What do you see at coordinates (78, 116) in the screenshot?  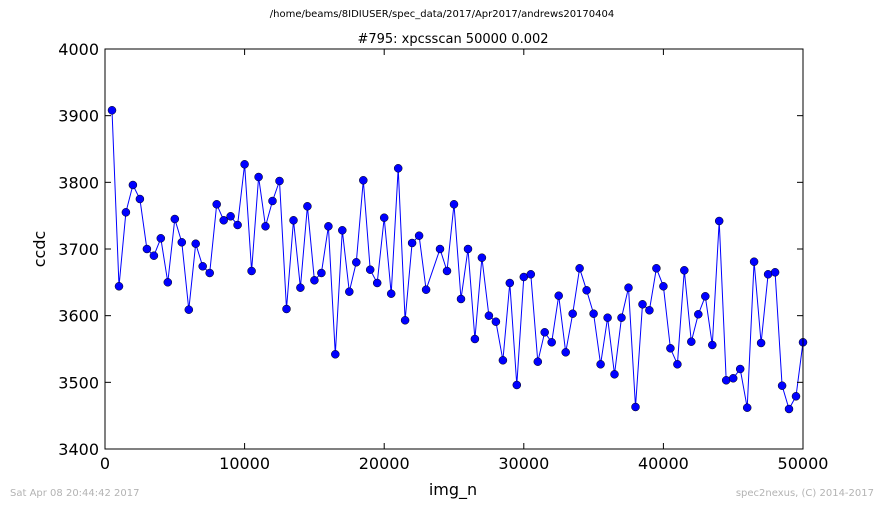 I see `y-tick-label: 3900` at bounding box center [78, 116].